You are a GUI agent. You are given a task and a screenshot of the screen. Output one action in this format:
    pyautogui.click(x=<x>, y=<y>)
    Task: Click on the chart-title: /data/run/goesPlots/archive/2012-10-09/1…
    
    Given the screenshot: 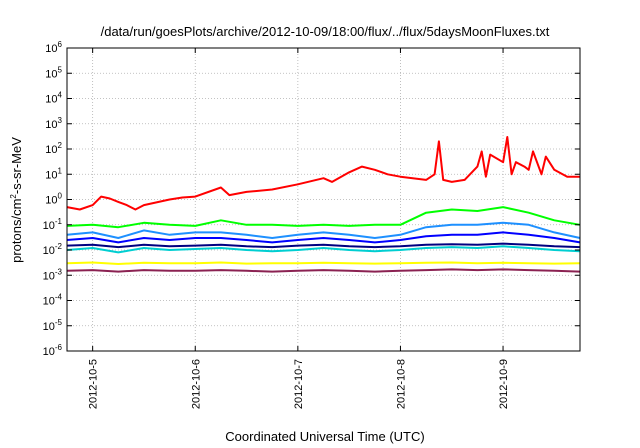 What is the action you would take?
    pyautogui.click(x=325, y=31)
    